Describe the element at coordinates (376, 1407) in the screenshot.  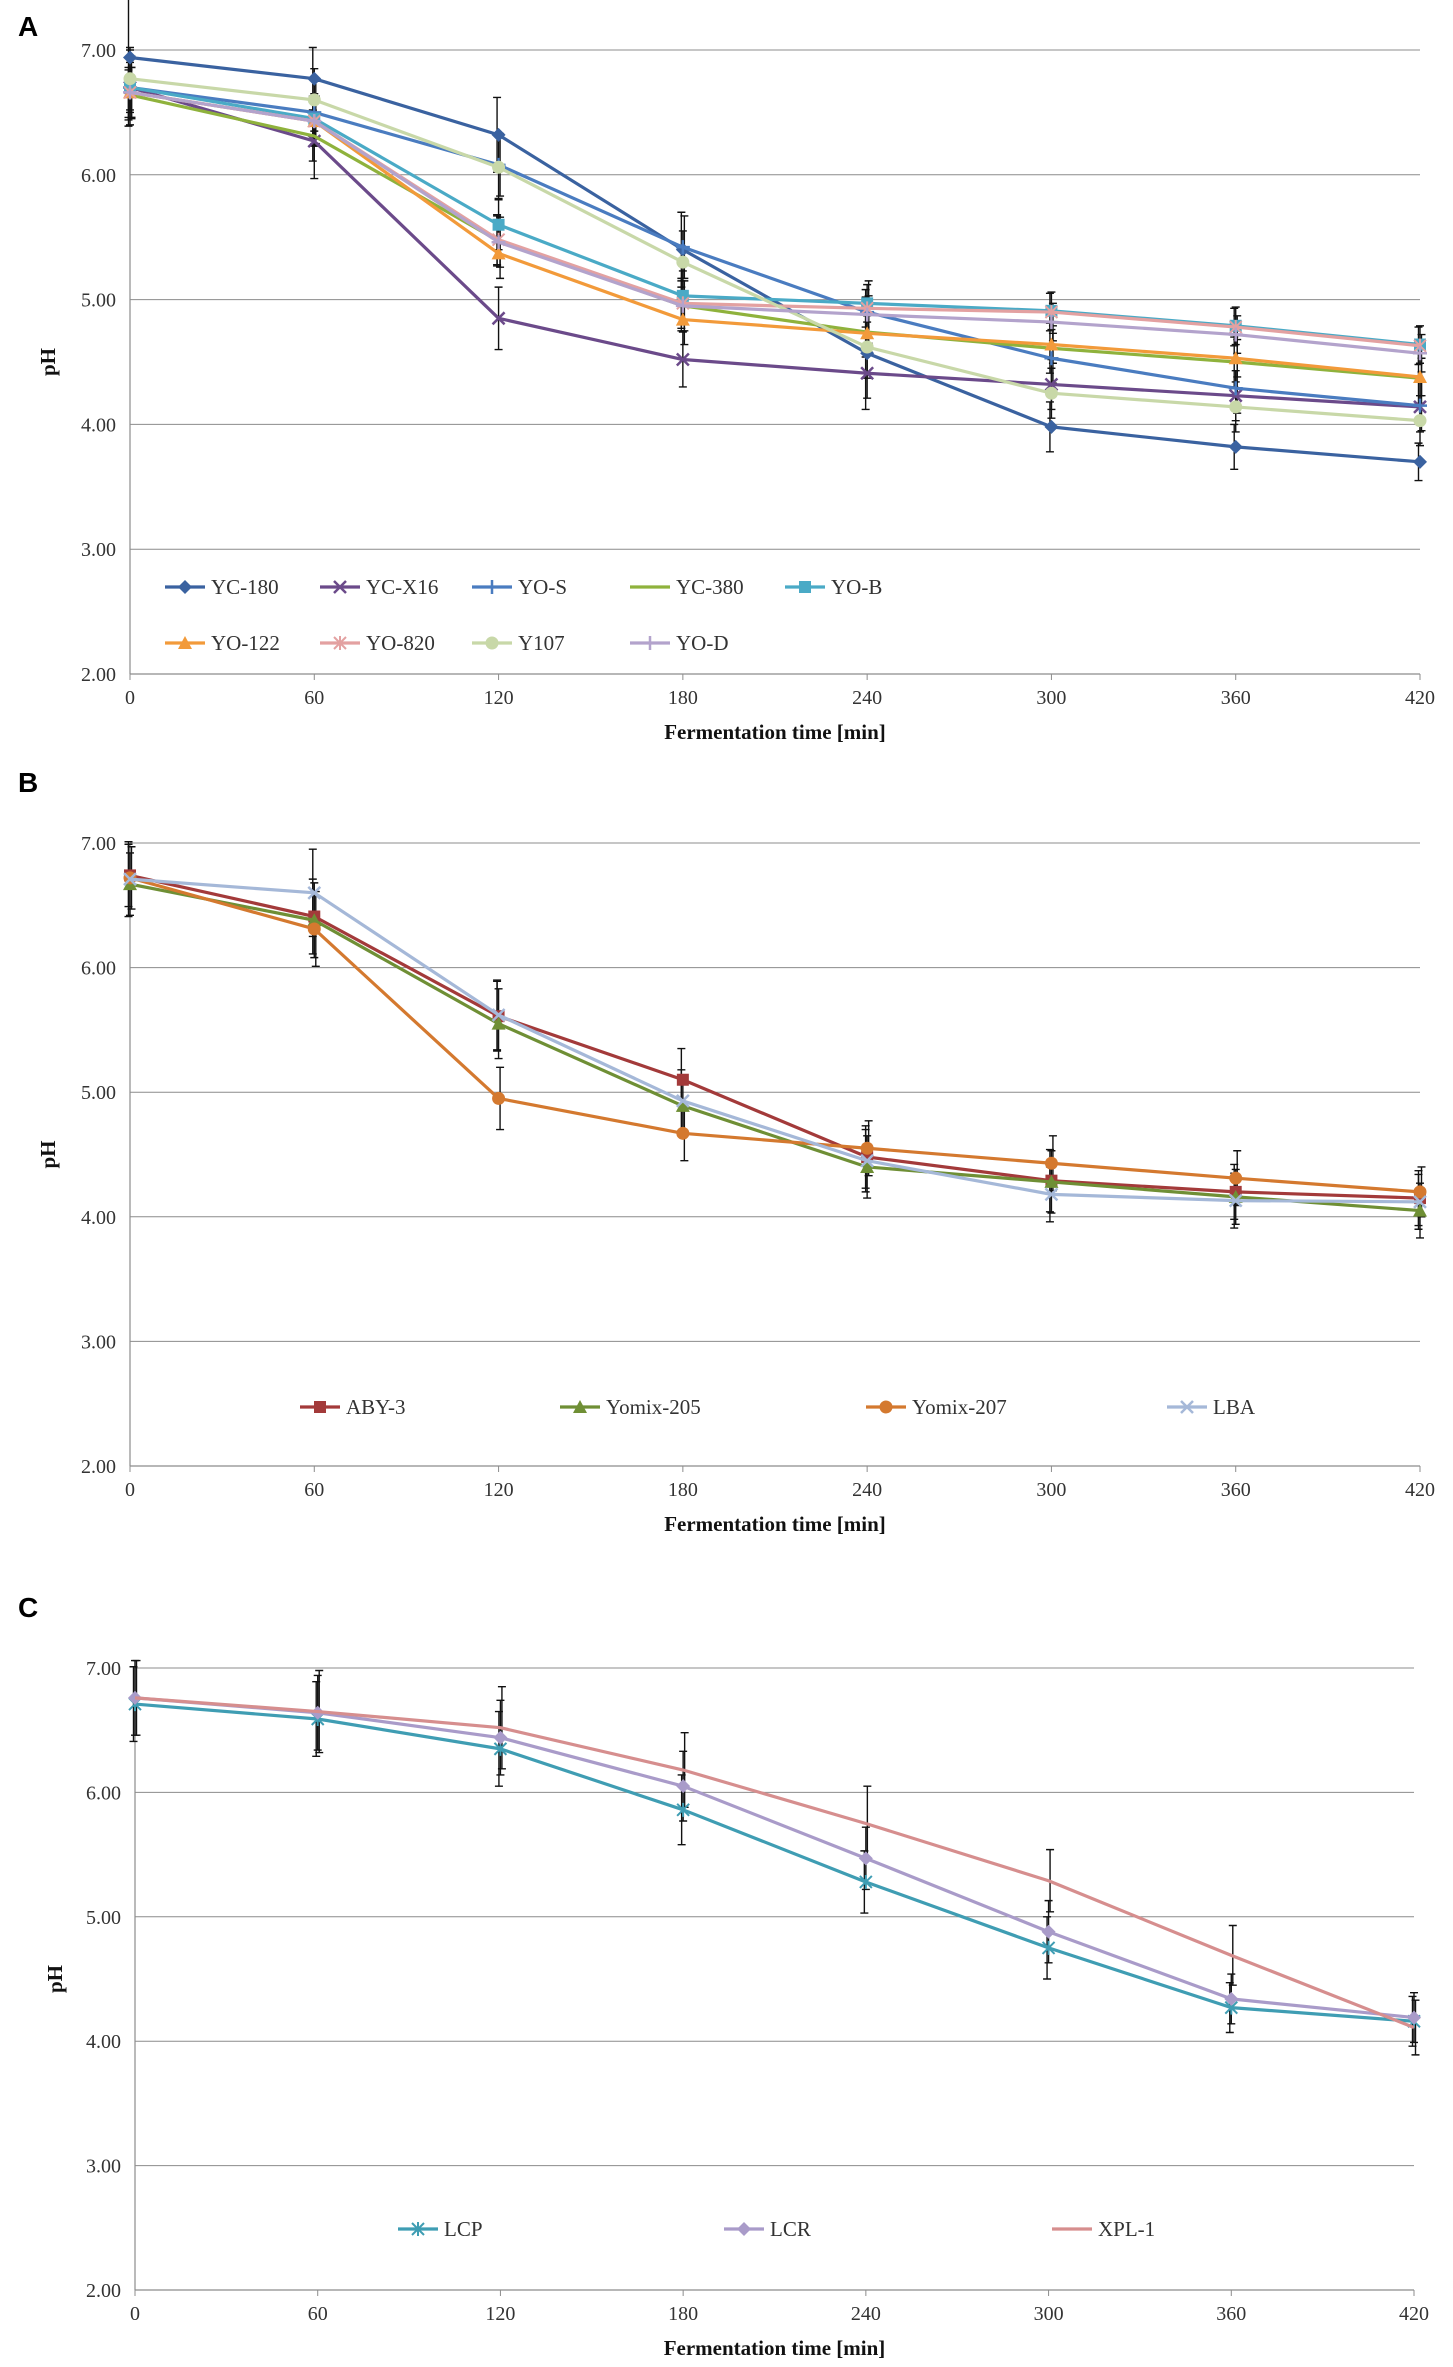
I see `legend-label: ABY-3` at that location.